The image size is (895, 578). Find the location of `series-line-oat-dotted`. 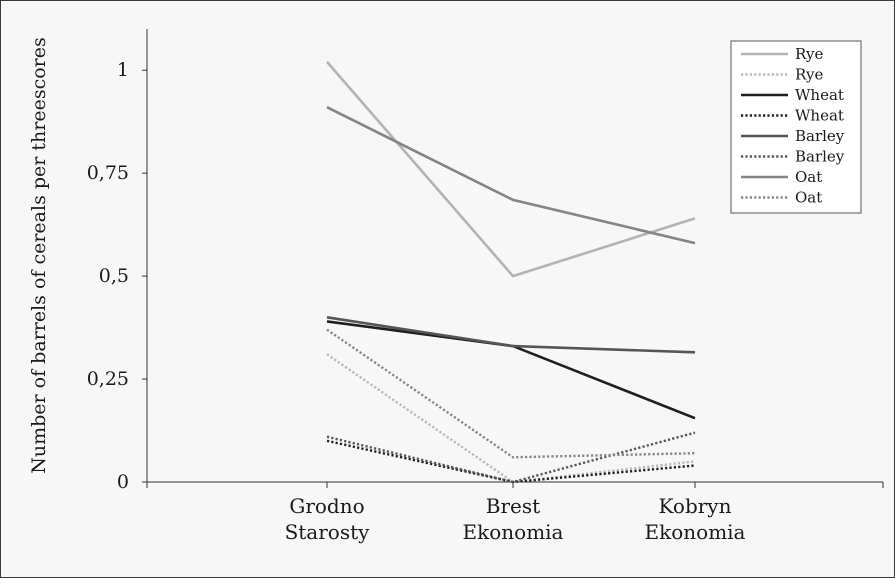

series-line-oat-dotted is located at coordinates (511, 393).